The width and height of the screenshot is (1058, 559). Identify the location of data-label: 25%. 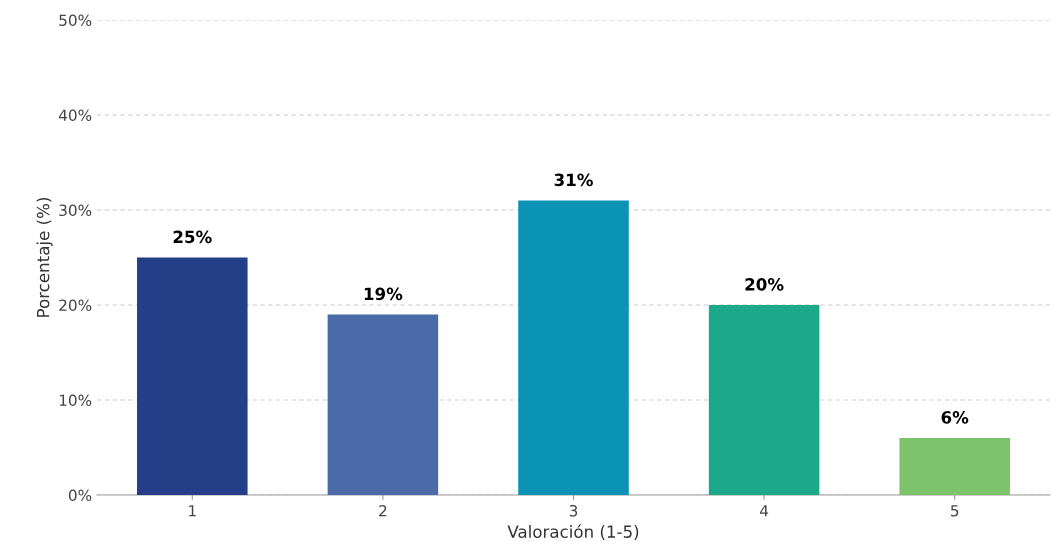
(192, 237).